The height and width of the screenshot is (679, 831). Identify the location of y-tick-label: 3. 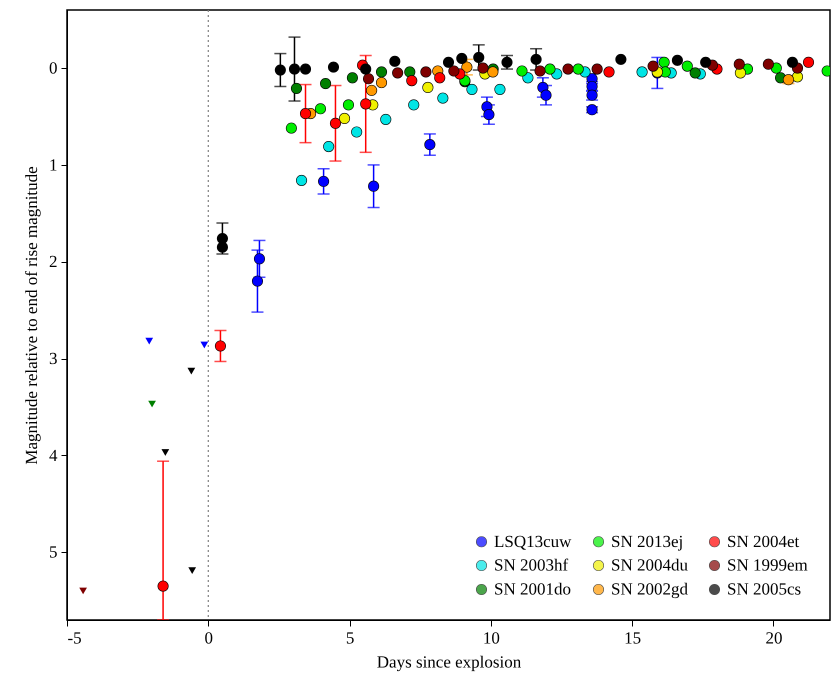
(53, 358).